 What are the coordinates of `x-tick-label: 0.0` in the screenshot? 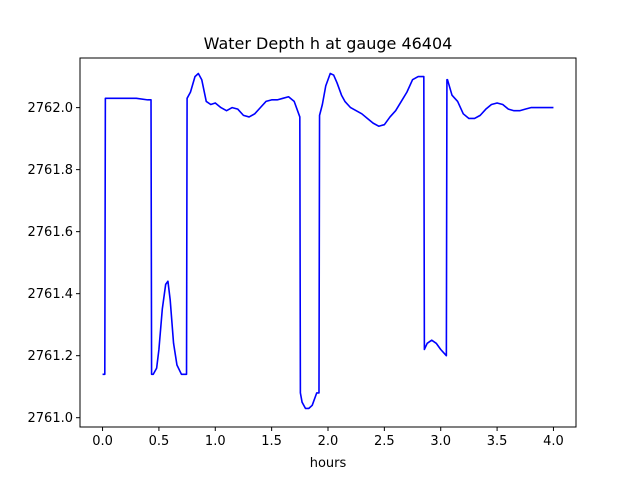 It's located at (102, 441).